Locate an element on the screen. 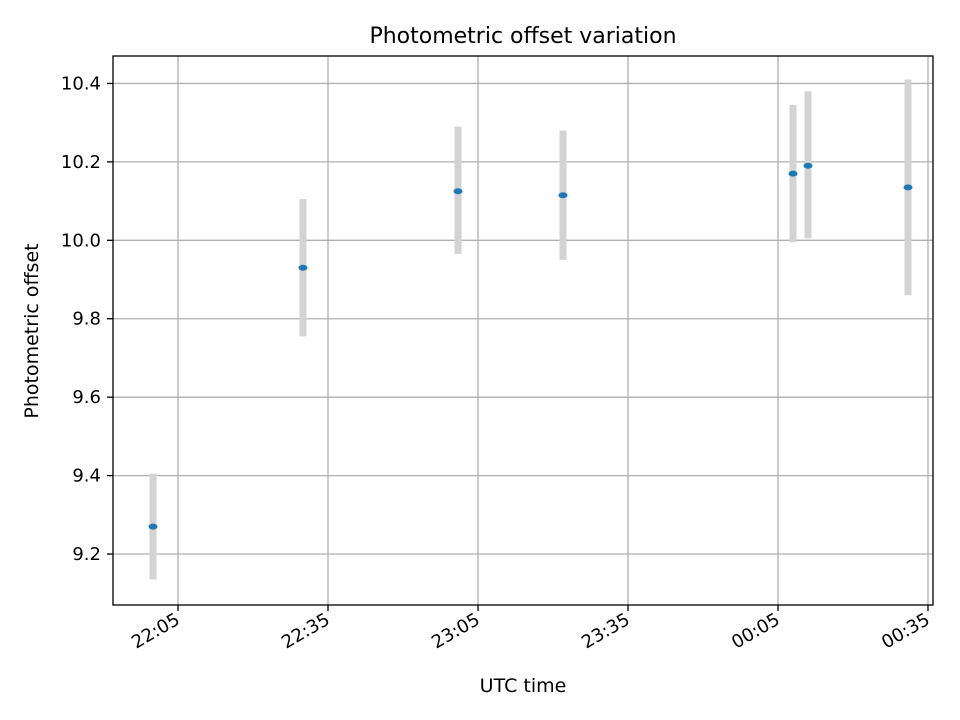 The image size is (960, 720). y-tick-label: 9.6 is located at coordinates (86, 397).